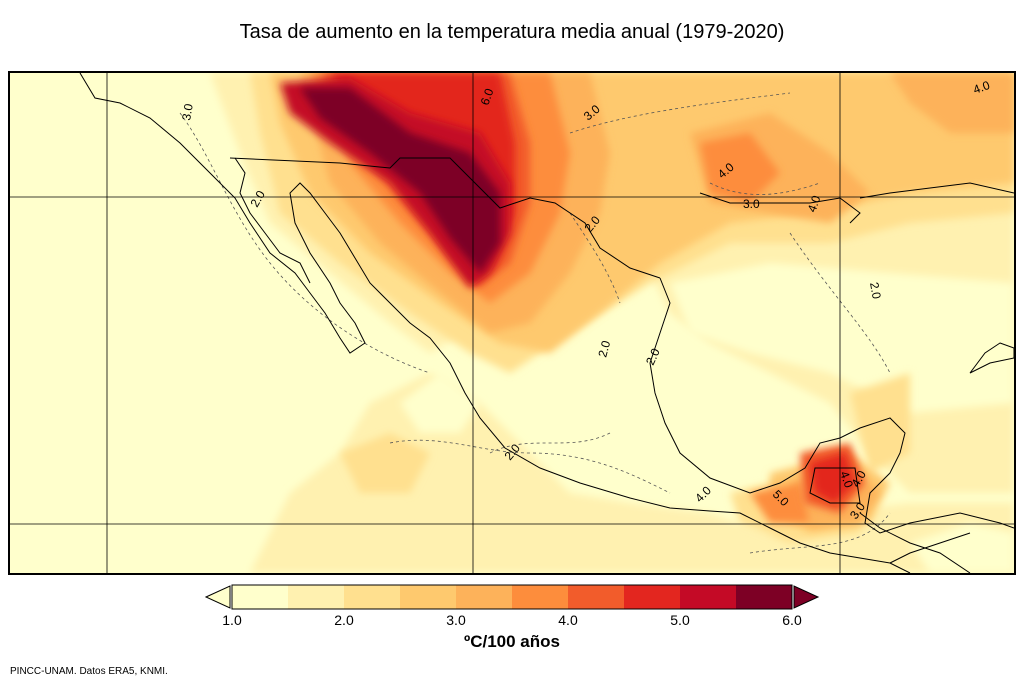 Image resolution: width=1024 pixels, height=688 pixels. I want to click on colorbar-tick-label: 6.0, so click(792, 620).